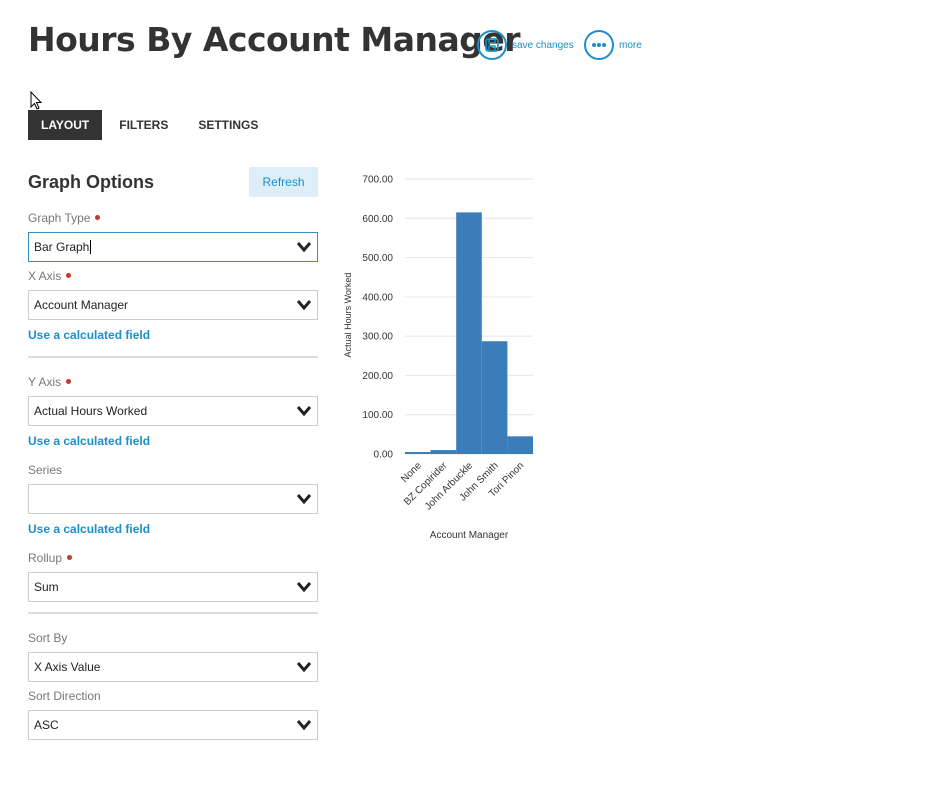  Describe the element at coordinates (65, 125) in the screenshot. I see `tab-layout: LAYOUT` at that location.